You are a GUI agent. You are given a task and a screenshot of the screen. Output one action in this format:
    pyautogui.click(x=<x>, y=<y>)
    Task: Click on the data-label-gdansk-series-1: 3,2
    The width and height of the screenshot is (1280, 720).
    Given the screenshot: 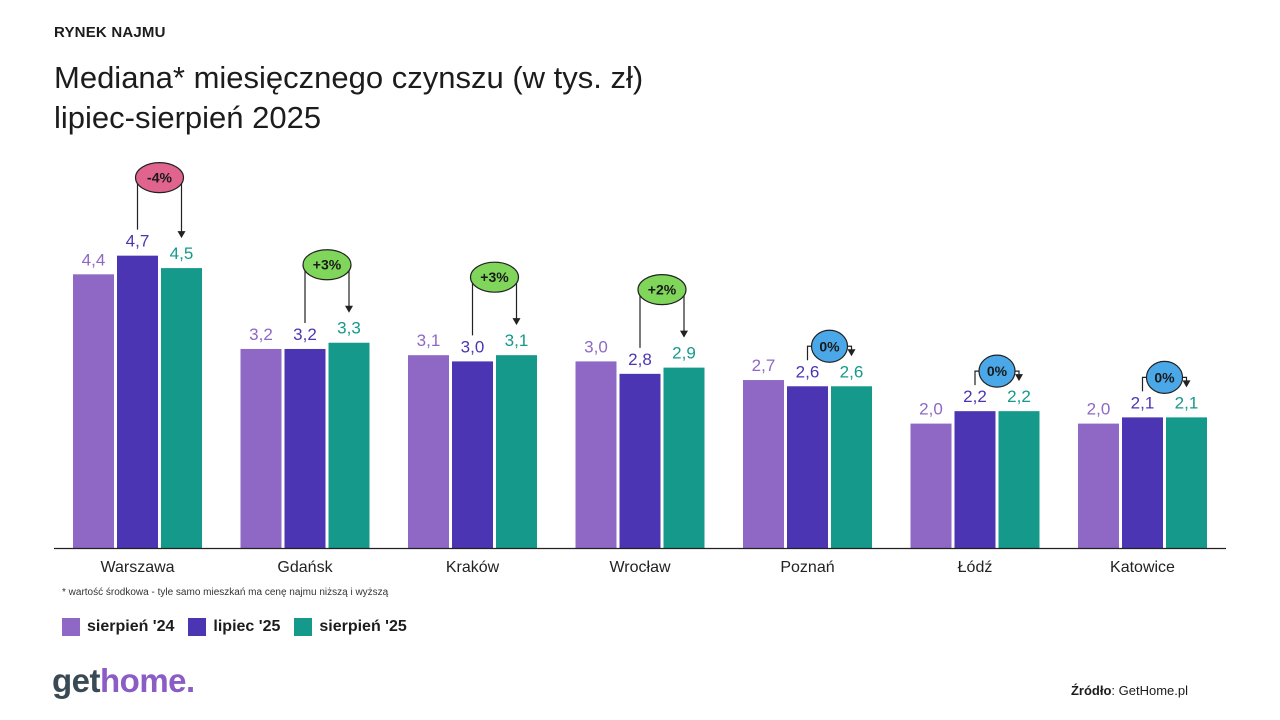 What is the action you would take?
    pyautogui.click(x=261, y=334)
    